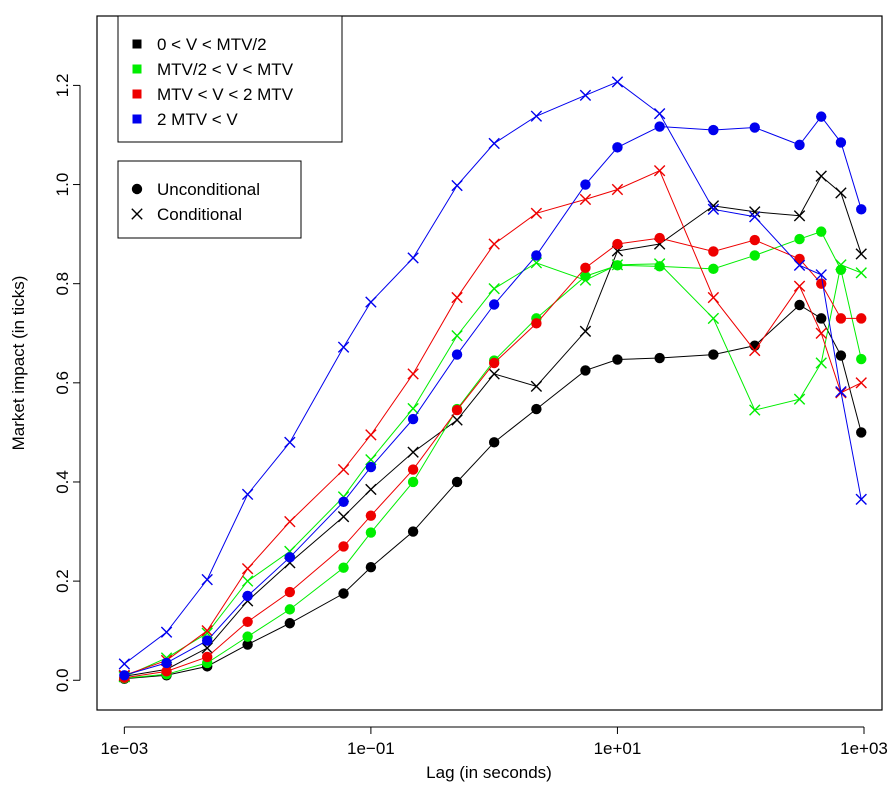 This screenshot has height=810, width=894. Describe the element at coordinates (225, 94) in the screenshot. I see `legend-label: MTV < V < 2 MTV` at that location.